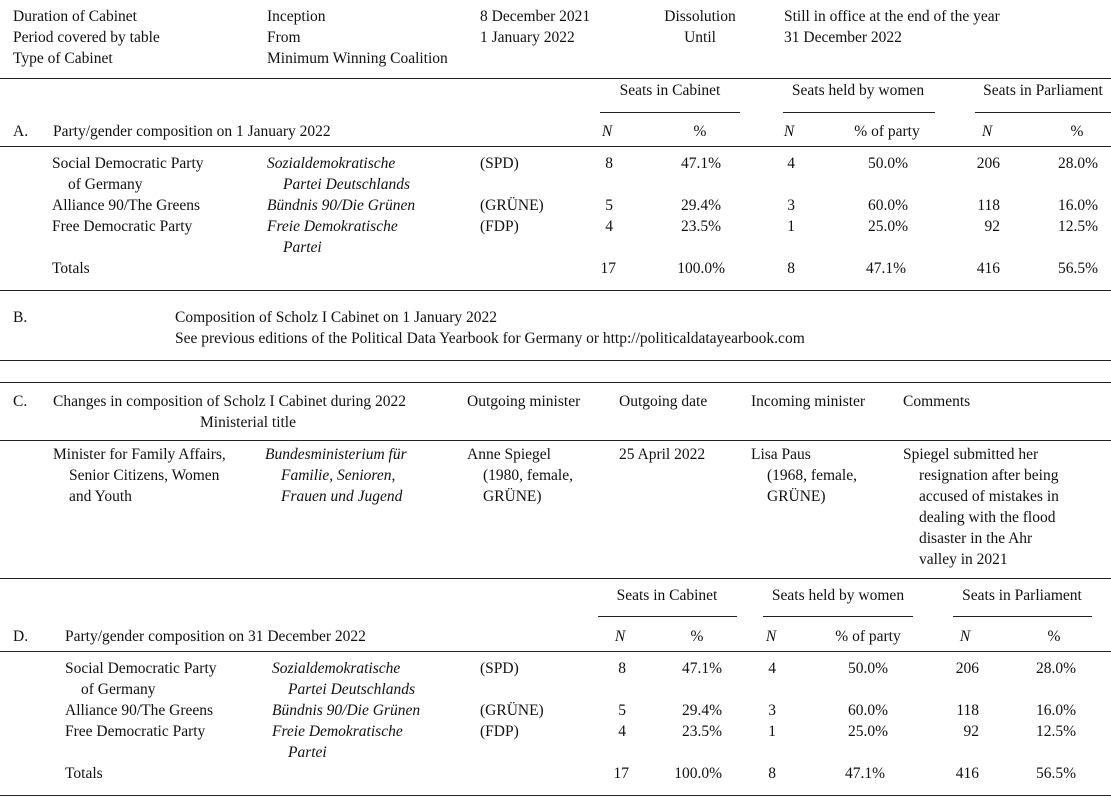 This screenshot has height=797, width=1111. Describe the element at coordinates (781, 454) in the screenshot. I see `incoming-minister: Lisa Paus` at that location.